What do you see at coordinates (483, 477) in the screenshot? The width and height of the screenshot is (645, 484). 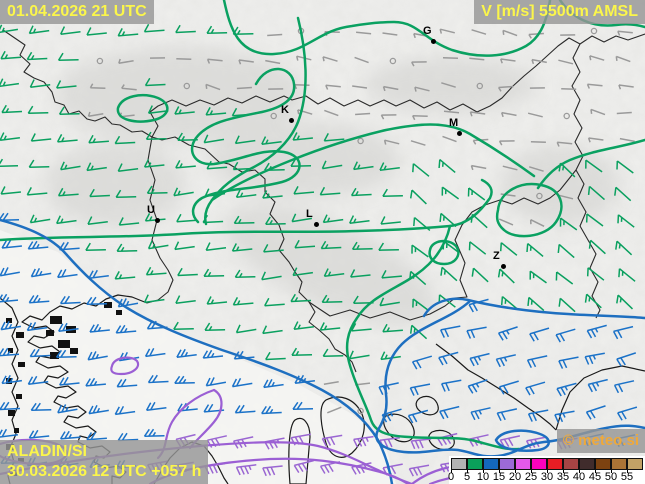 I see `legend-value: 10` at bounding box center [483, 477].